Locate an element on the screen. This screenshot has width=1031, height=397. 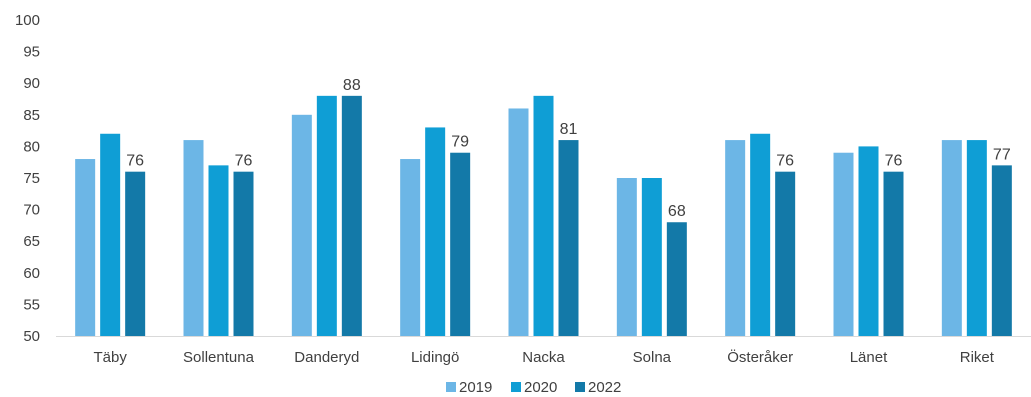
legend-label-2019: 2019 is located at coordinates (475, 387).